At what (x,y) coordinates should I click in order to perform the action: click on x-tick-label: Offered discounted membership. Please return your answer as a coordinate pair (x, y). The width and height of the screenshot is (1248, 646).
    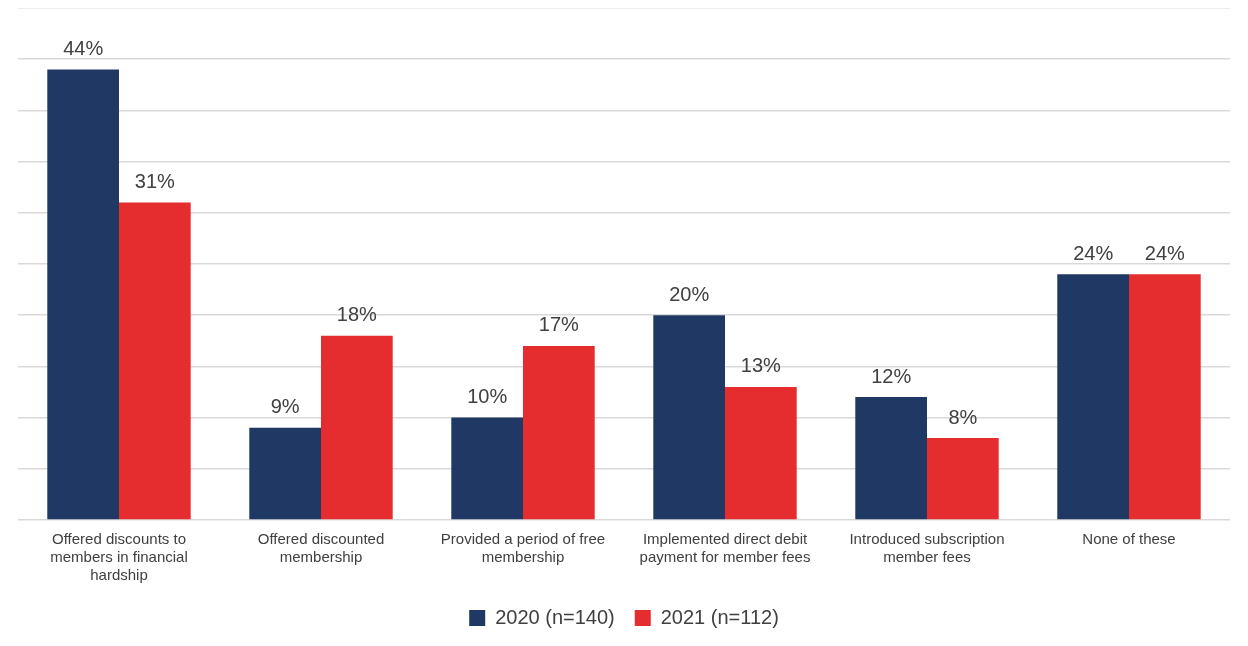
    Looking at the image, I should click on (321, 548).